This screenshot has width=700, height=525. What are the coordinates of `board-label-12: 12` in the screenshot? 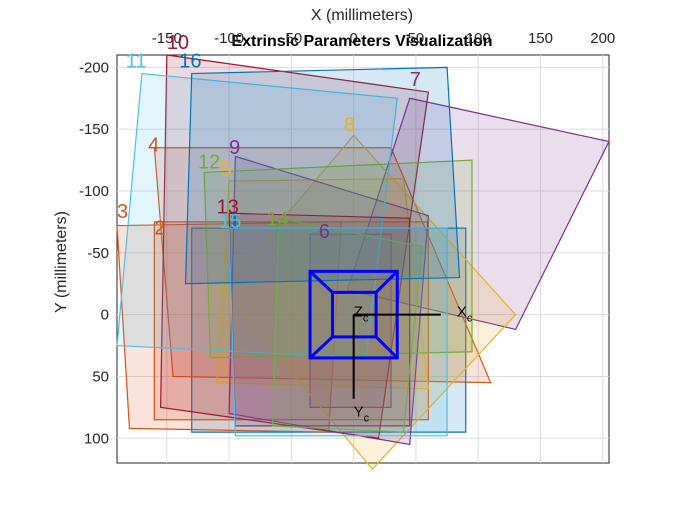 It's located at (209, 163).